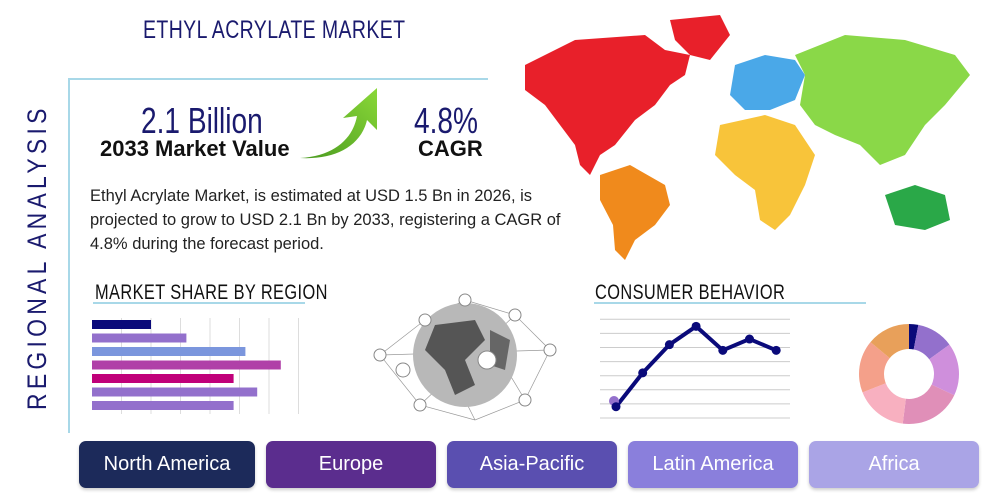  Describe the element at coordinates (635, 212) in the screenshot. I see `map-south-america` at that location.